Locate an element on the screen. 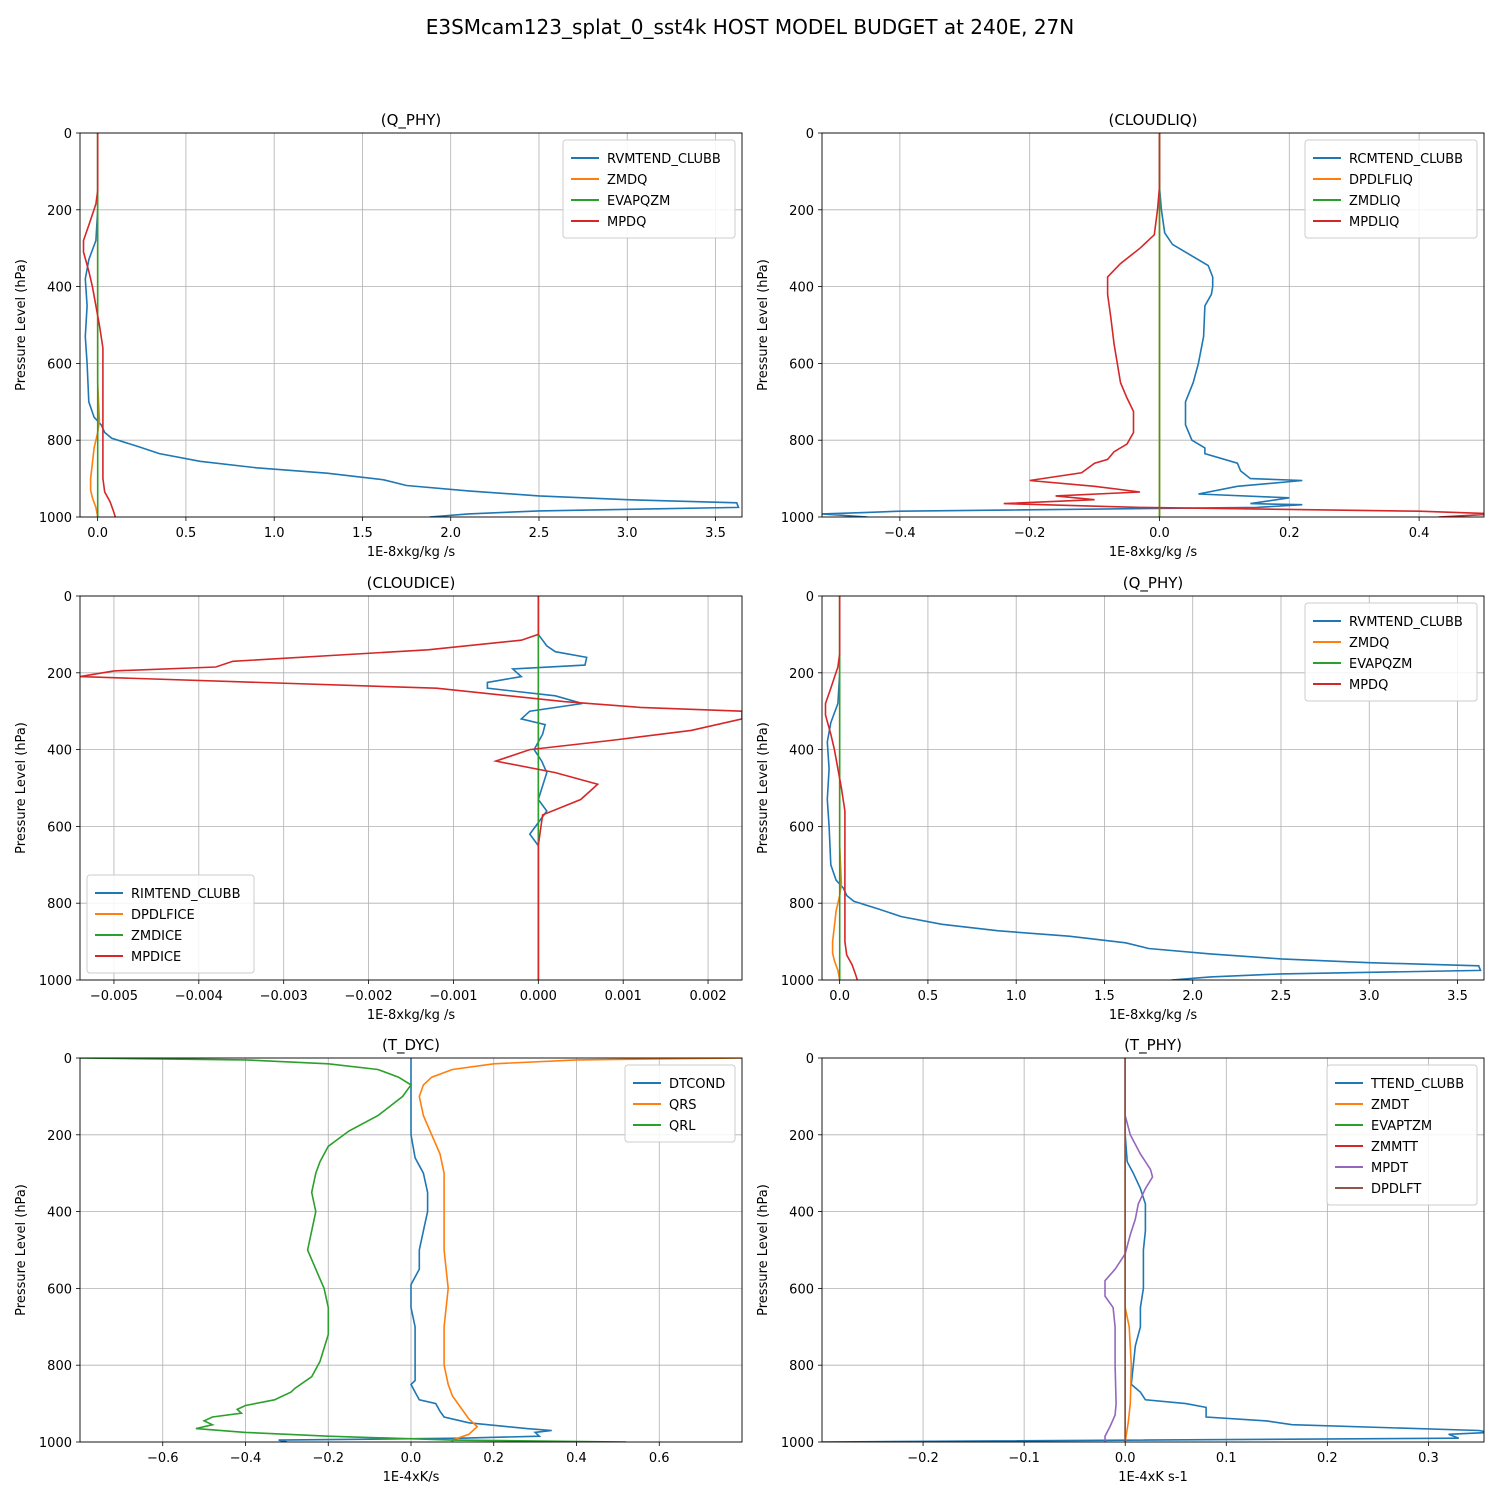 Image resolution: width=1500 pixels, height=1500 pixels. x-tick-label: 0.4 is located at coordinates (576, 1458).